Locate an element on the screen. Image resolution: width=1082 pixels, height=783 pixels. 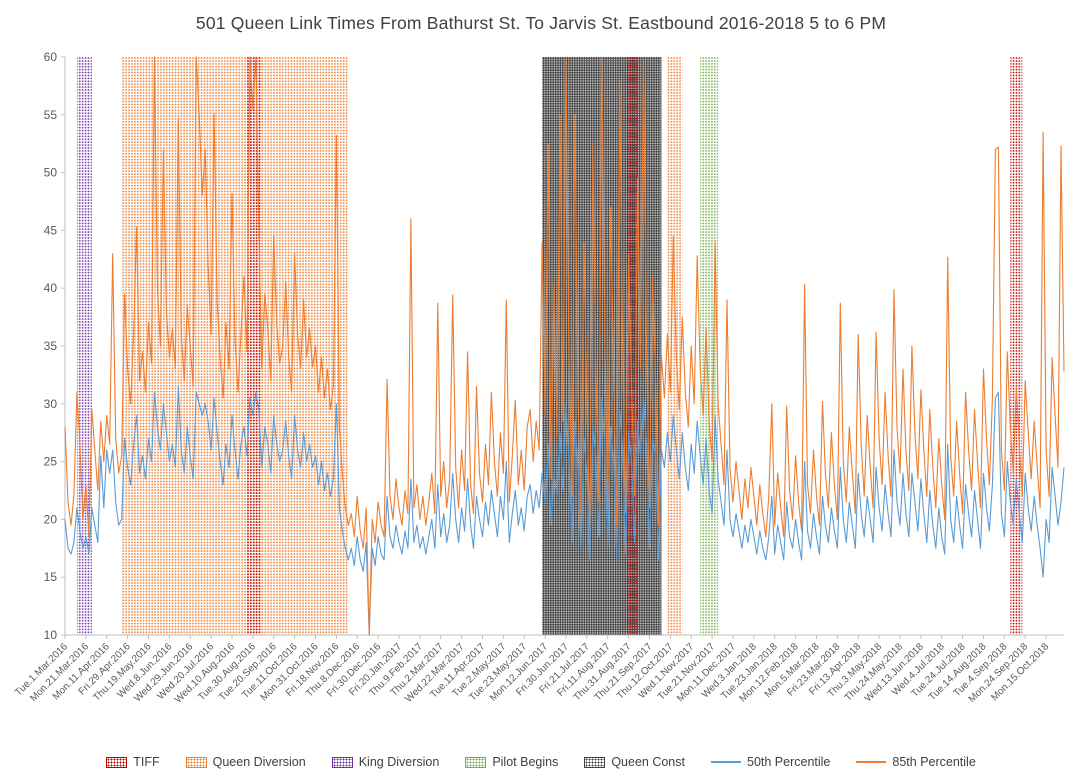
legend-item-50th-percentile: 50th Percentile is located at coordinates (770, 762).